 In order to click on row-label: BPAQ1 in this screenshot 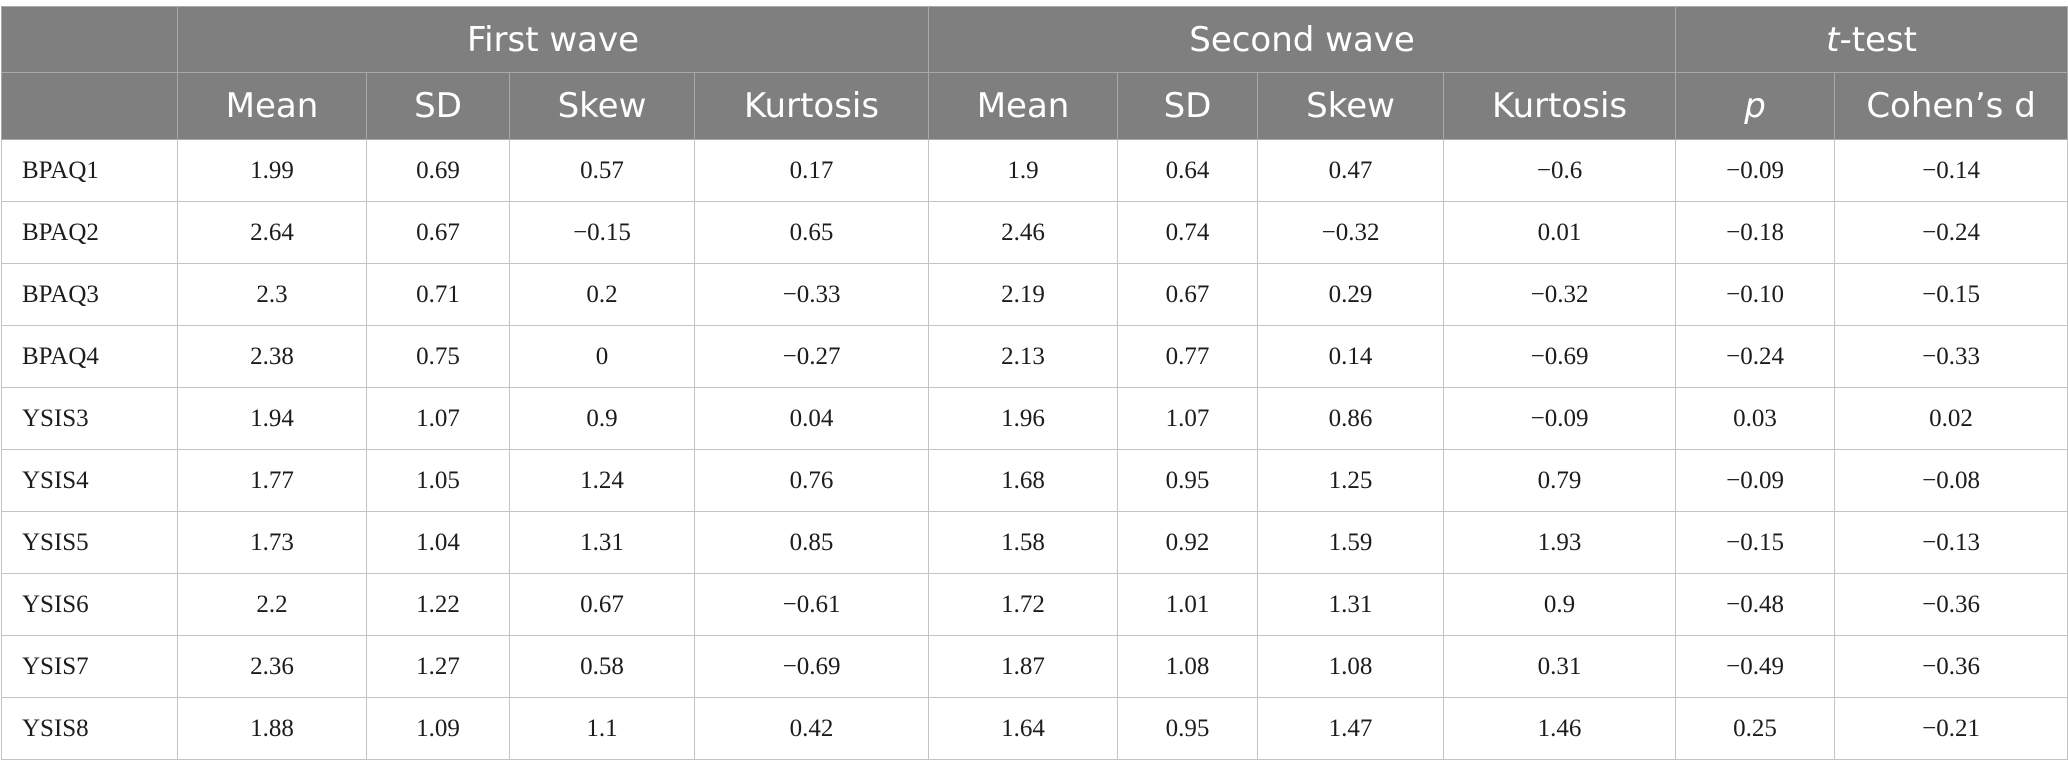, I will do `click(89, 170)`.